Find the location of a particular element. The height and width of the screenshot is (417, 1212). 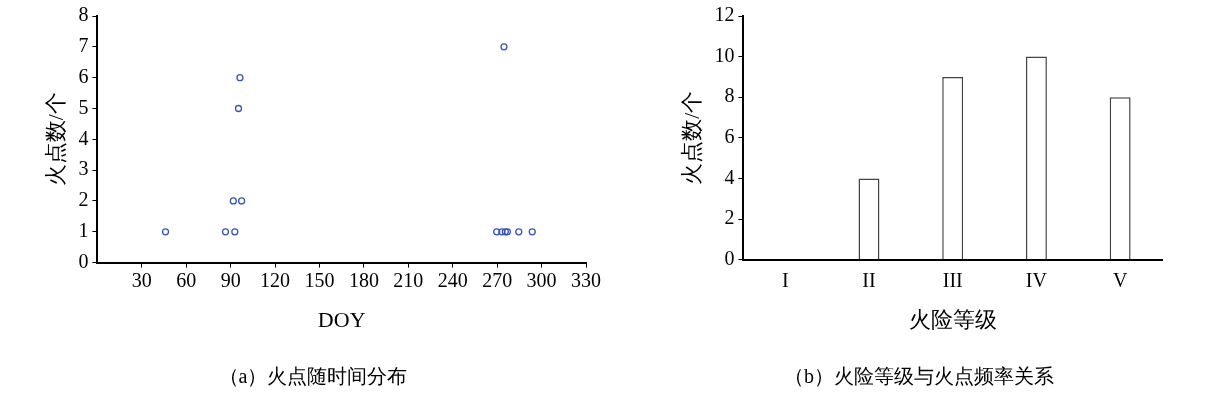

y-tick-label: 1 is located at coordinates (83, 230).